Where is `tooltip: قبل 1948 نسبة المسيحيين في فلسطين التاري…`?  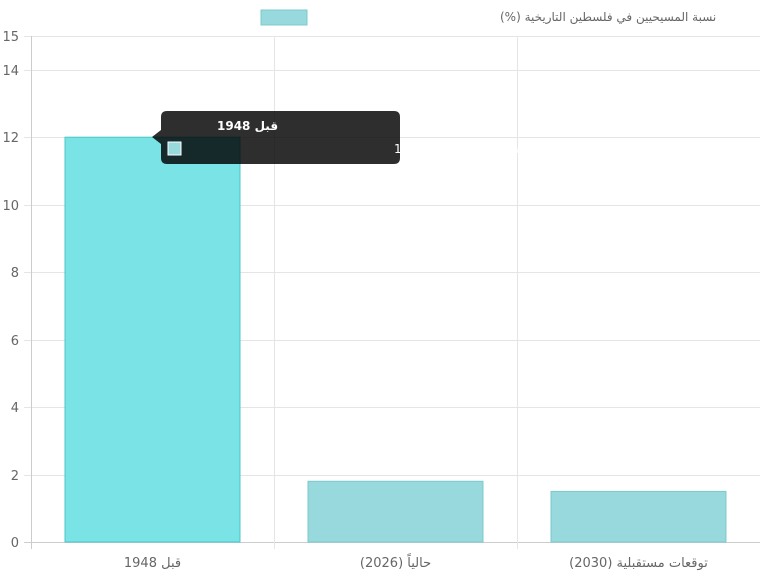
tooltip: قبل 1948 نسبة المسيحيين في فلسطين التاري… is located at coordinates (392, 137).